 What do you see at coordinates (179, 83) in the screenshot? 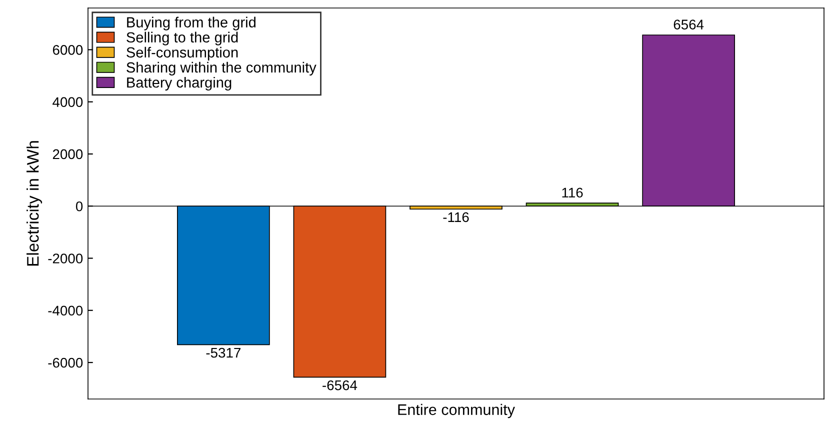
I see `legend-label: Battery charging` at bounding box center [179, 83].